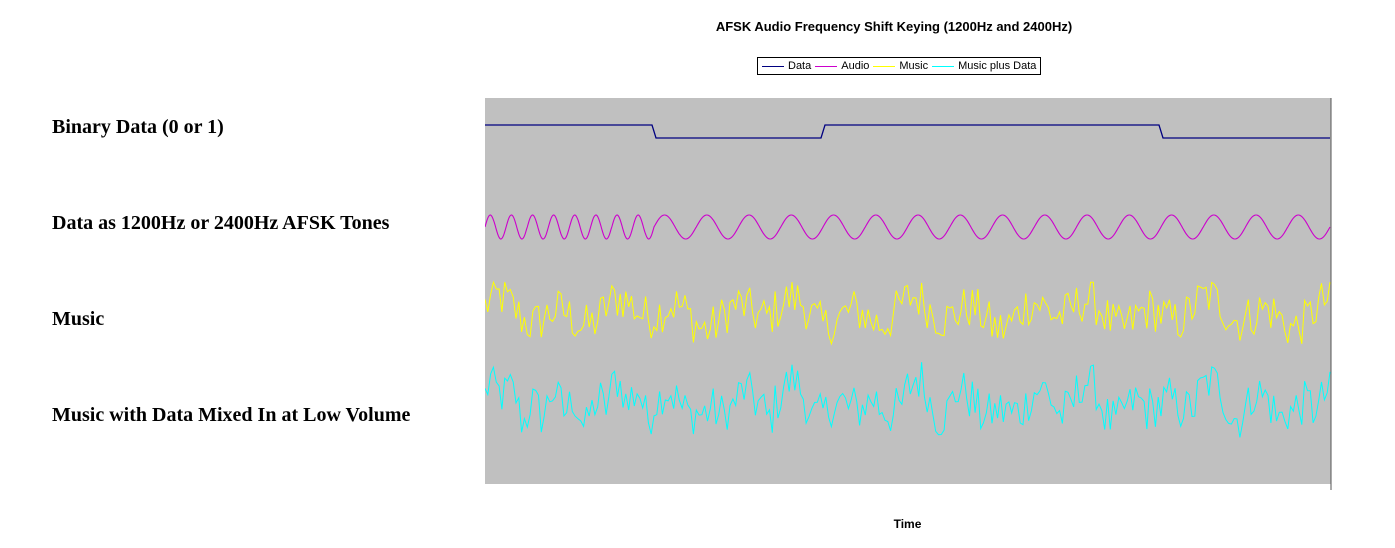 Image resolution: width=1395 pixels, height=548 pixels. I want to click on legend-item-music: Music, so click(900, 66).